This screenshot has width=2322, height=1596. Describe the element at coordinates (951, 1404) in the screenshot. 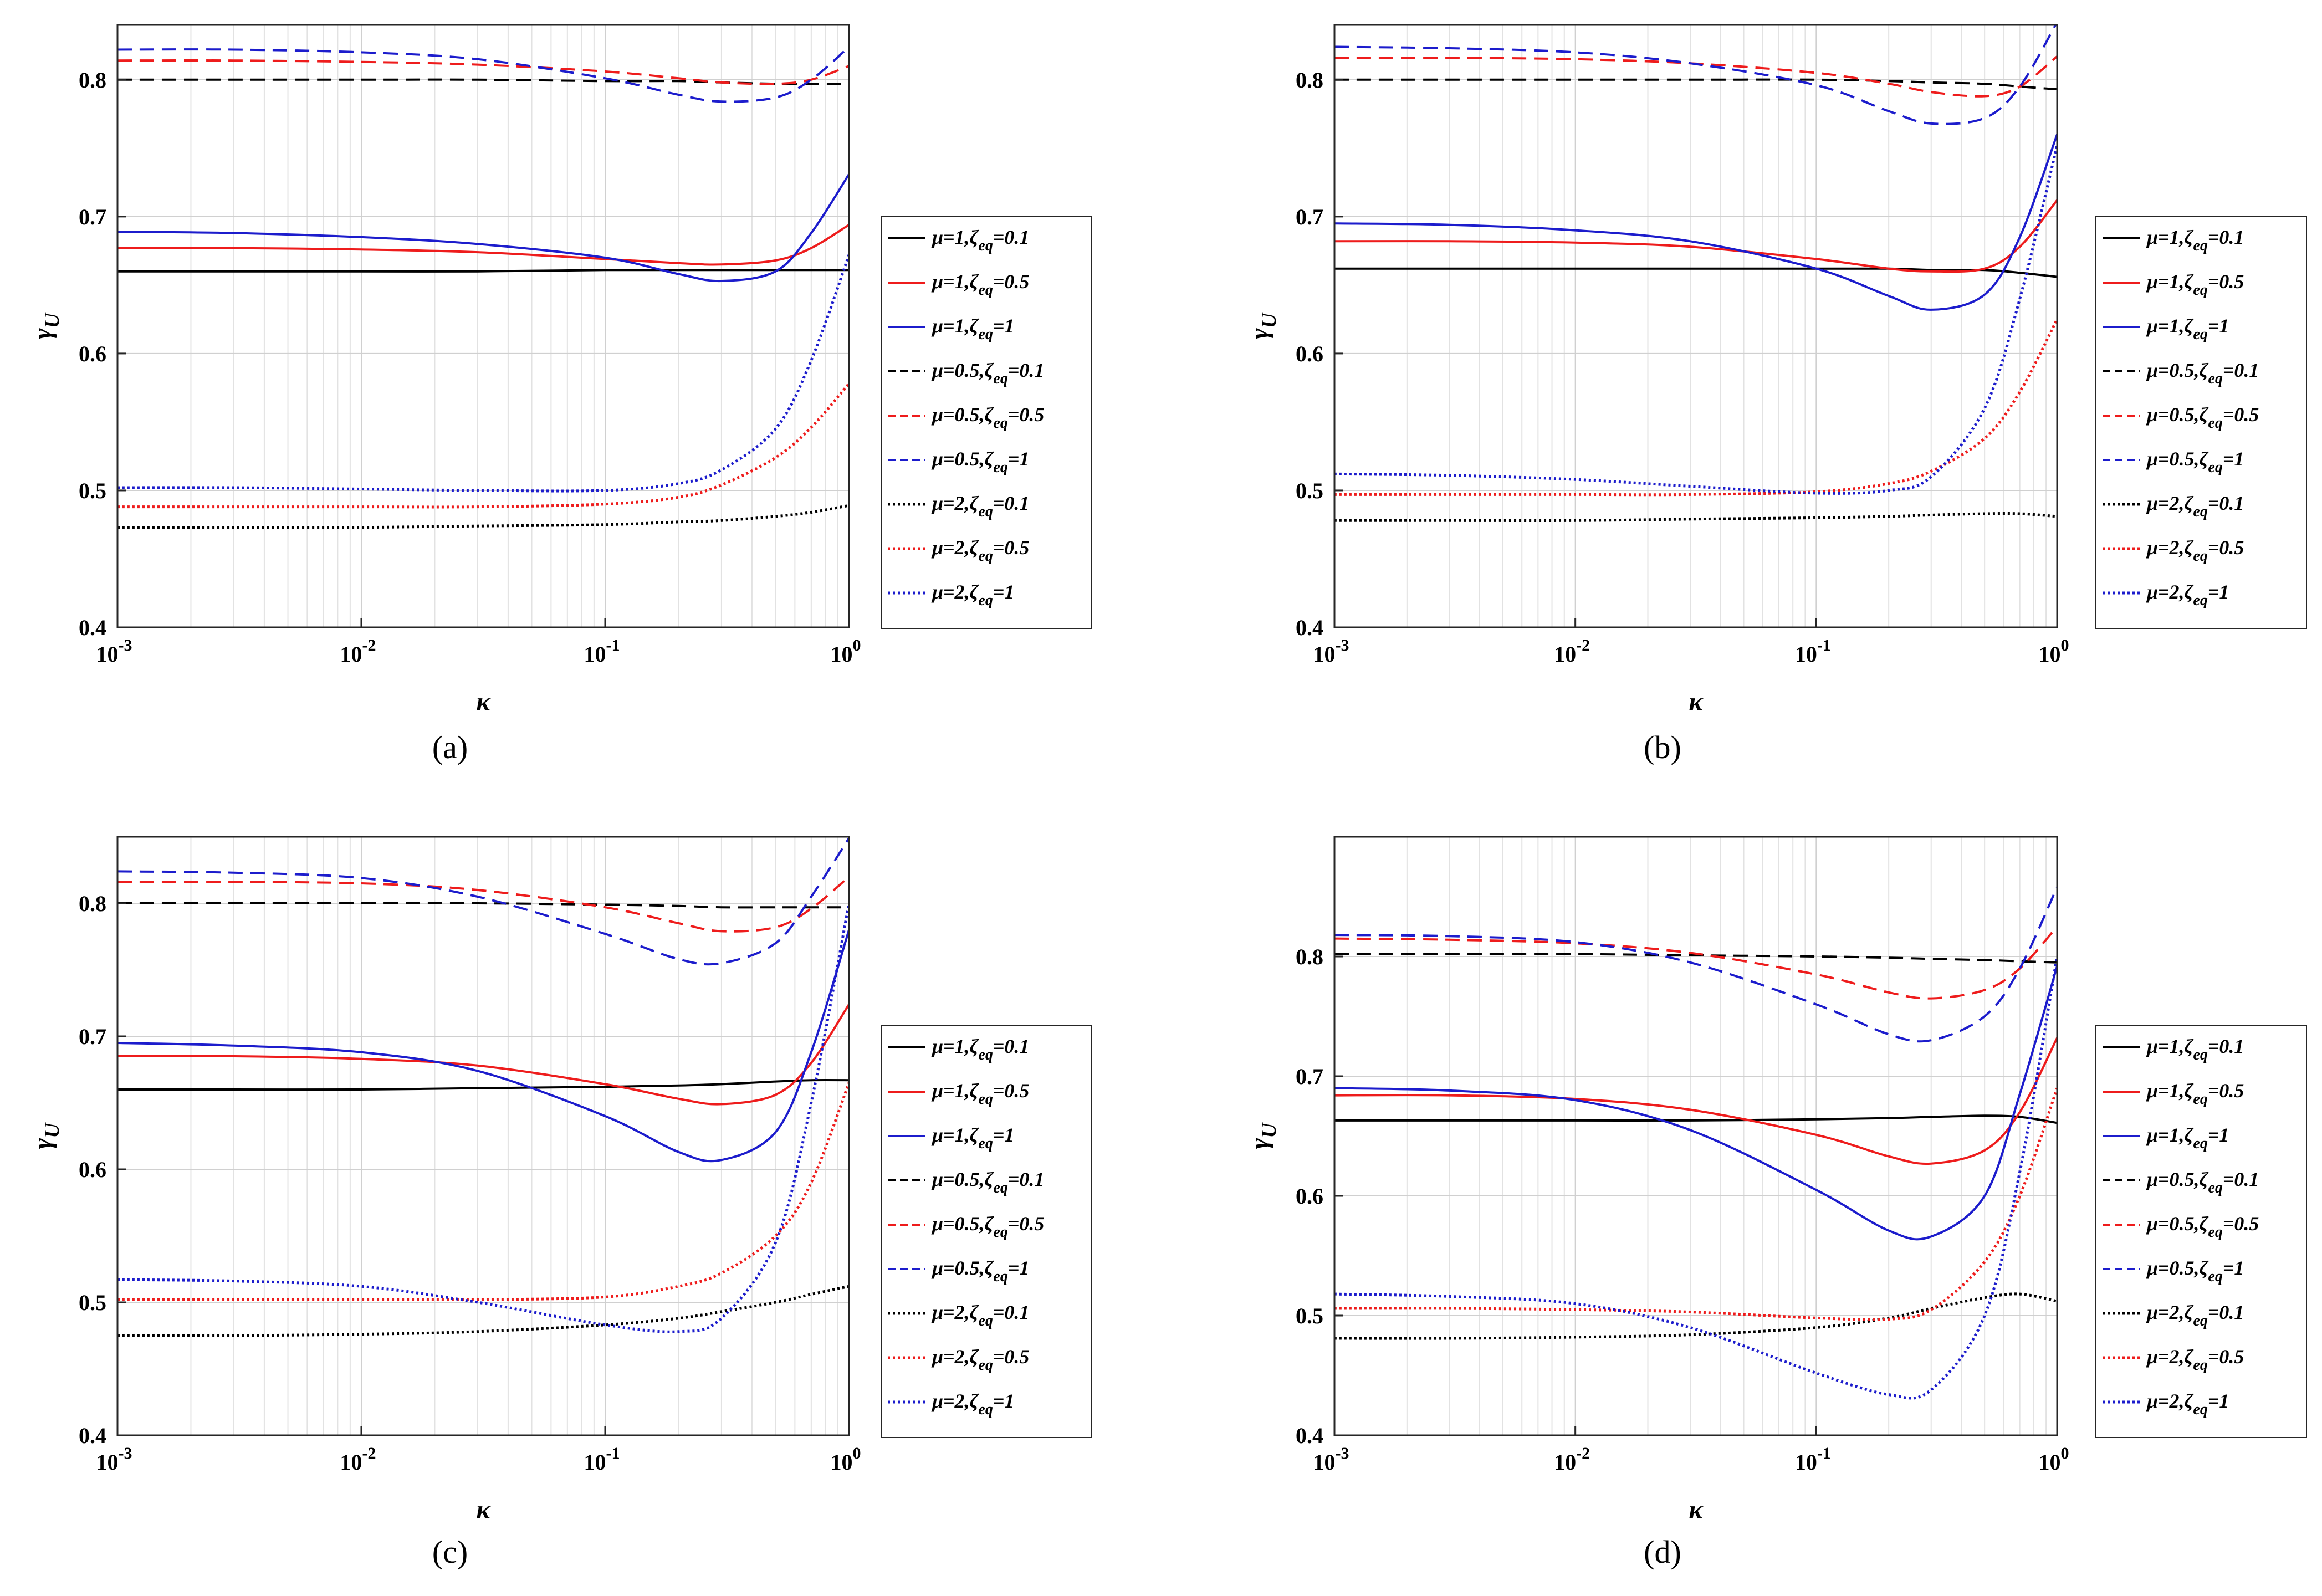

I see `legend-entry: μ=2,ζeq=1` at that location.